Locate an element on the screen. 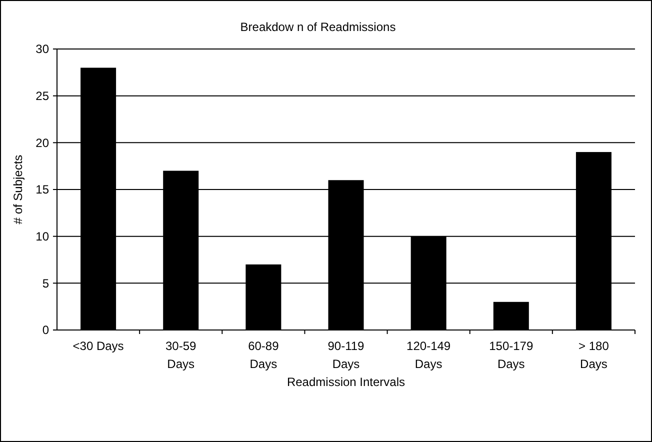  y-axis-title: # of Subjects is located at coordinates (18, 189).